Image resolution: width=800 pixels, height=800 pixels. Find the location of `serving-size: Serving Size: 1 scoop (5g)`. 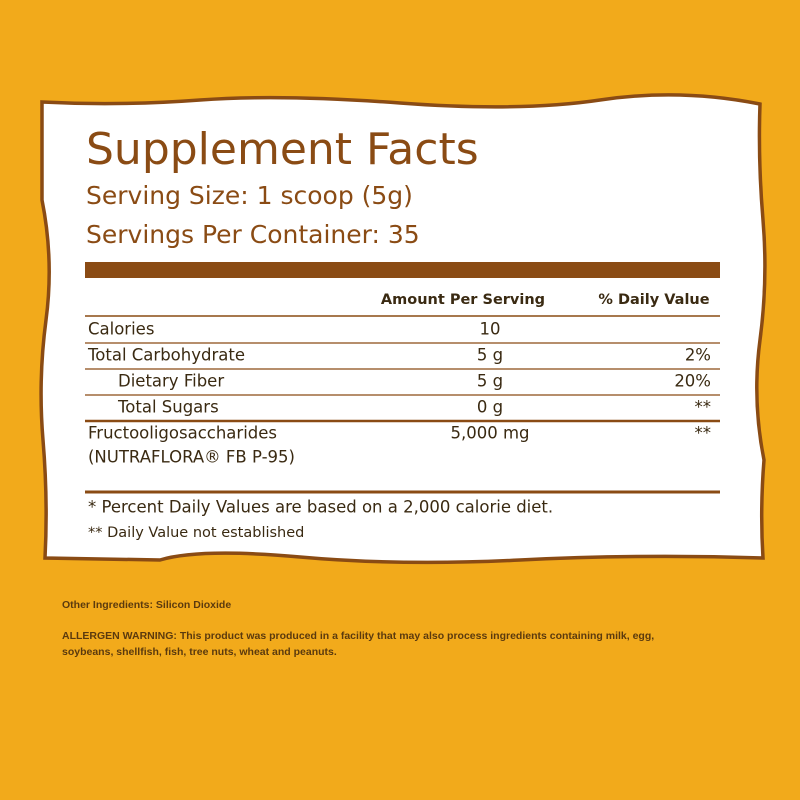

serving-size: Serving Size: 1 scoop (5g) is located at coordinates (249, 195).